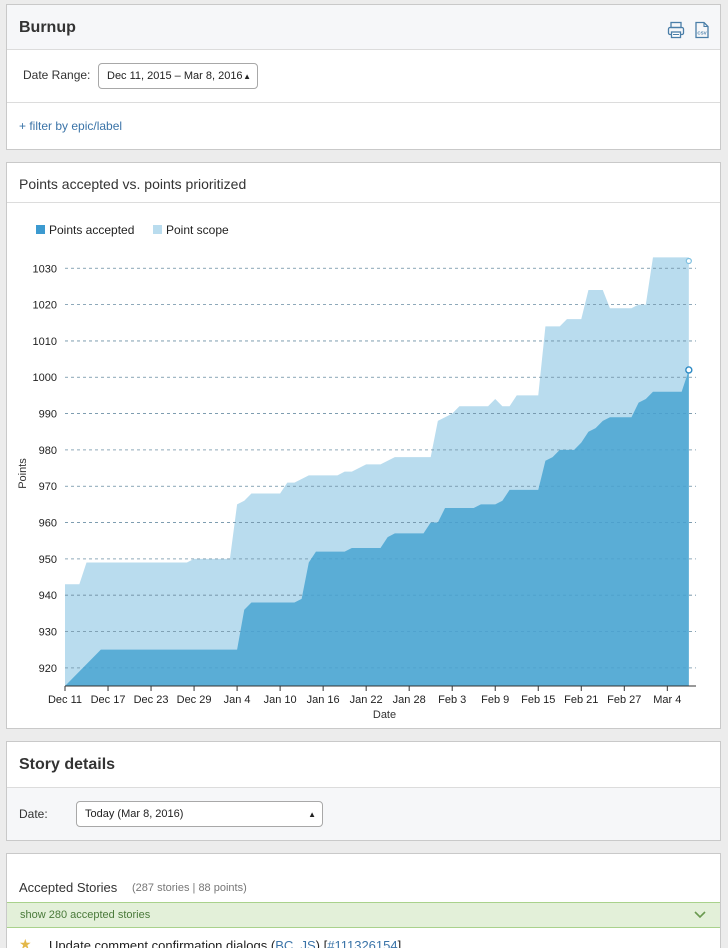 This screenshot has width=728, height=948. I want to click on date-range-select: Dec 11, 2015 – Mar 8, 2016 ▲, so click(178, 76).